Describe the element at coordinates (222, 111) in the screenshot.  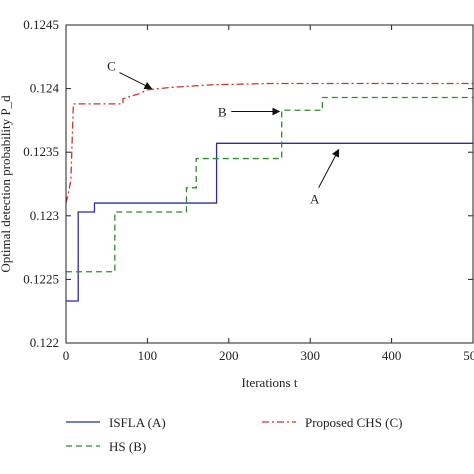
I see `annotation-label: B` at that location.